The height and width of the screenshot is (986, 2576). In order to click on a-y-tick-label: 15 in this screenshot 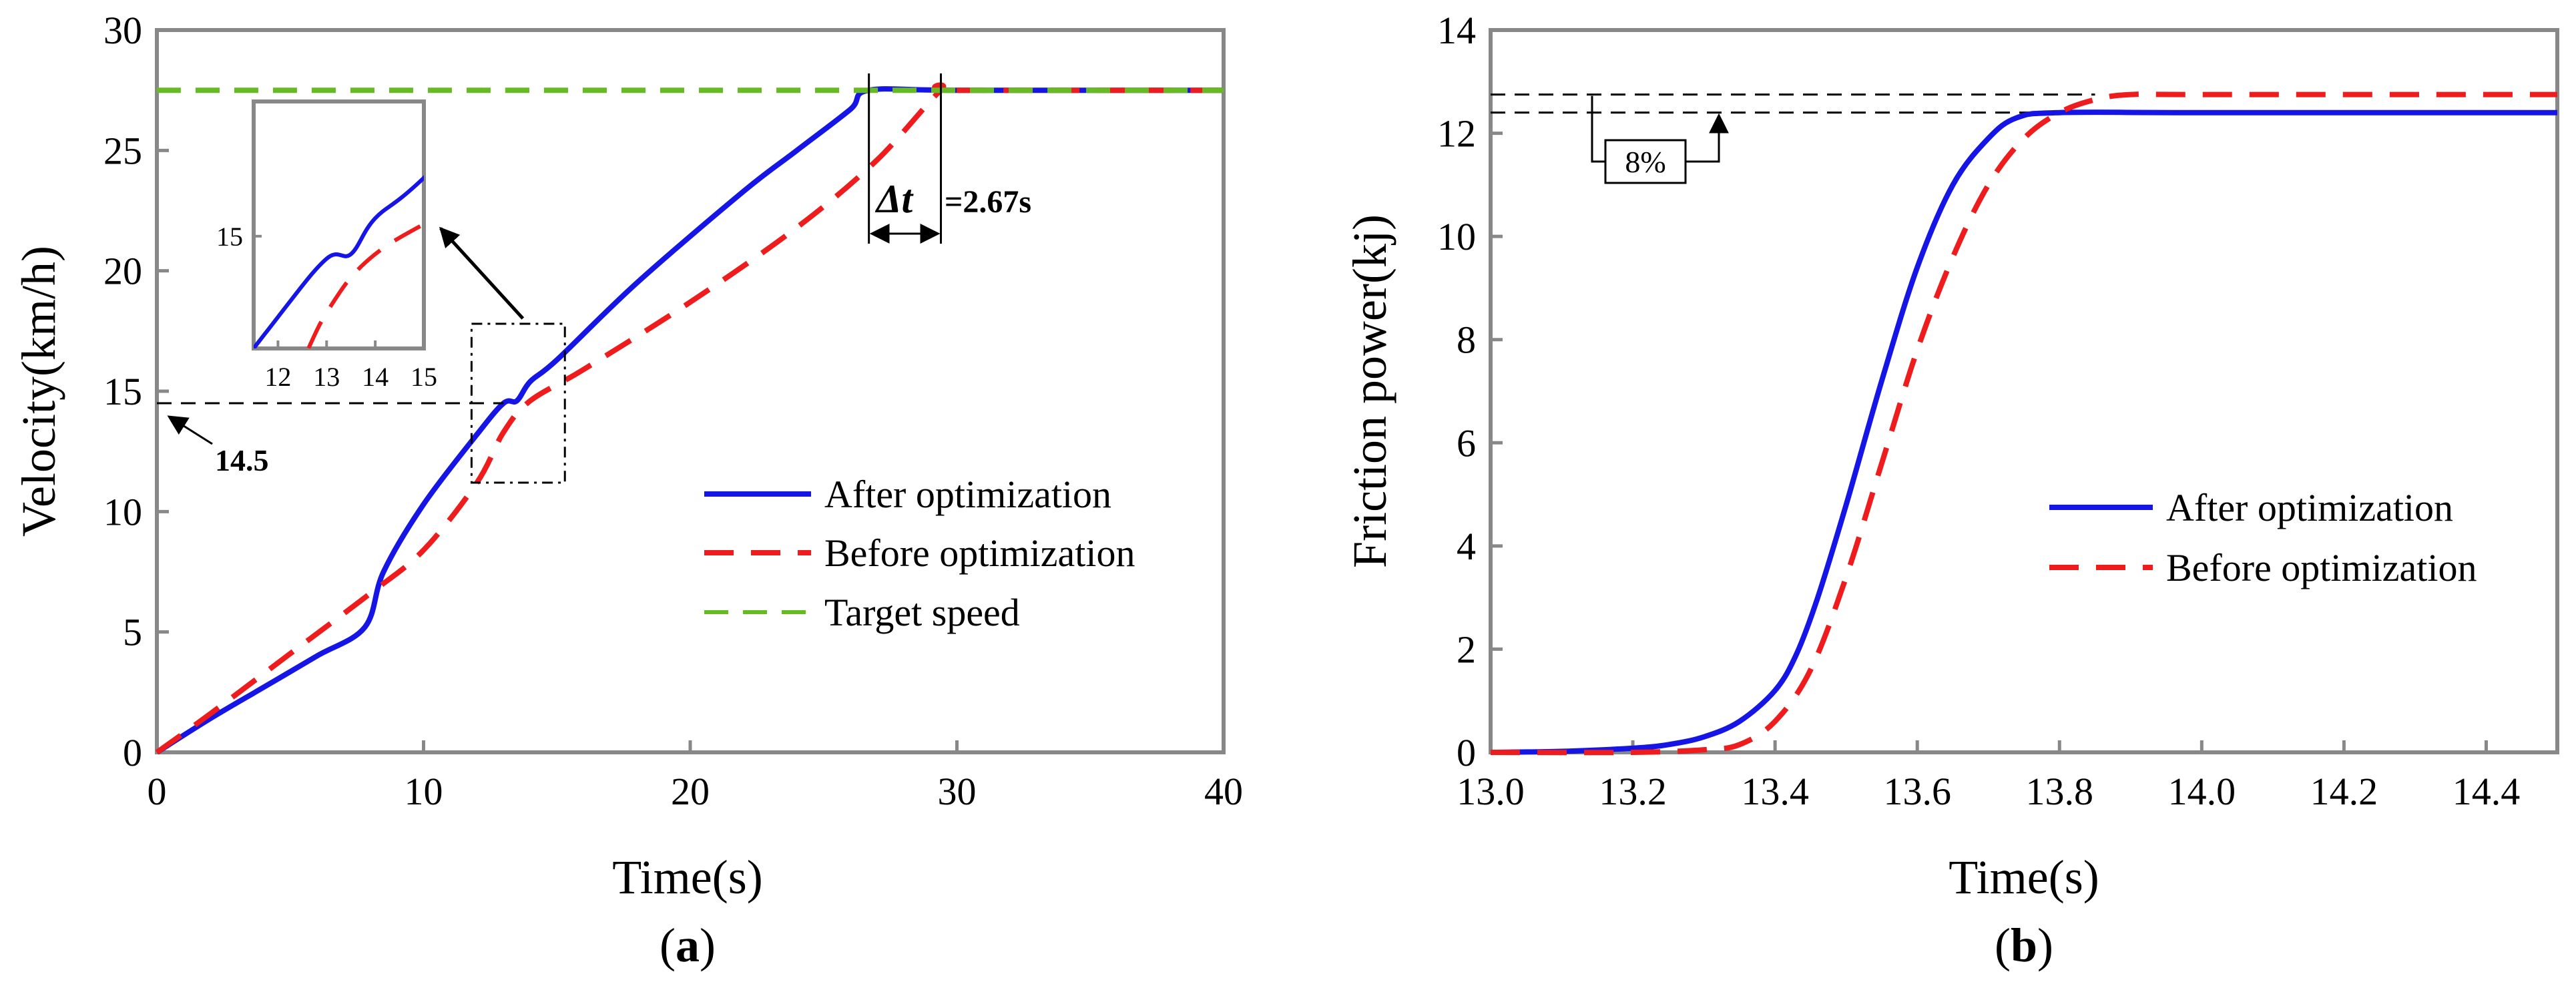, I will do `click(122, 391)`.